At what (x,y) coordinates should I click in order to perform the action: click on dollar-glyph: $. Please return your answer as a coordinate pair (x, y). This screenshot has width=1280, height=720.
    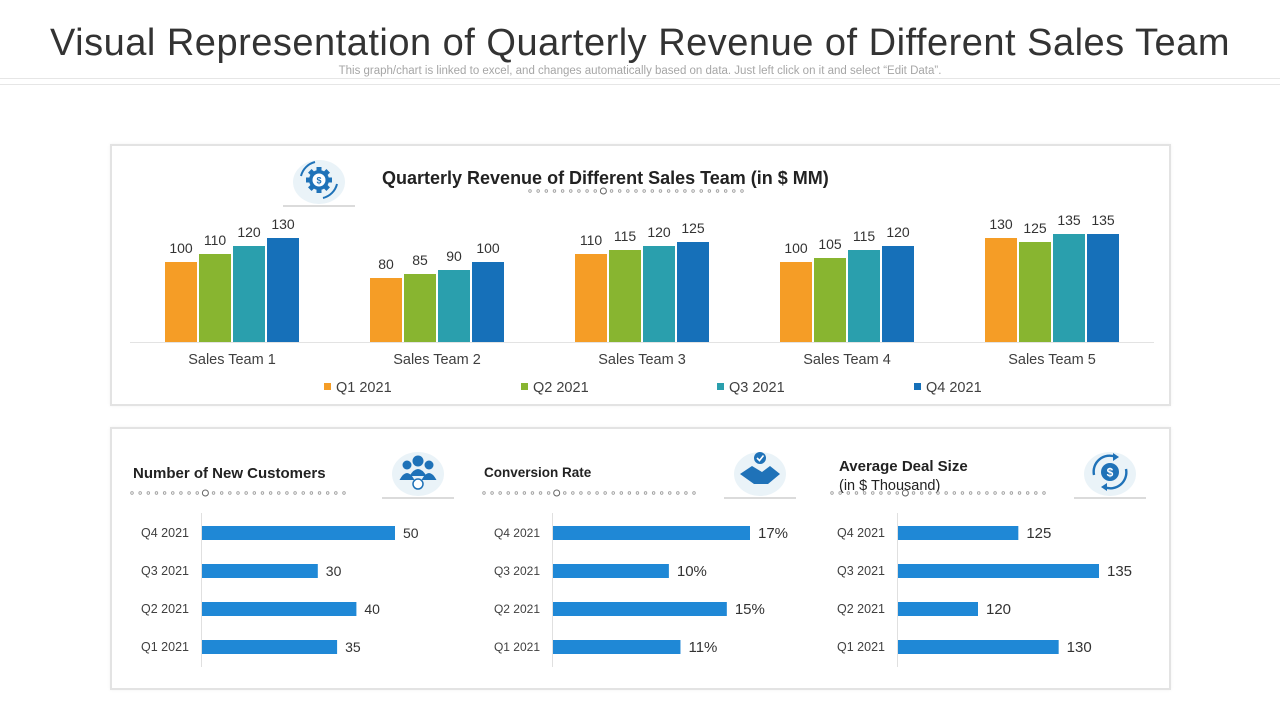
    Looking at the image, I should click on (318, 181).